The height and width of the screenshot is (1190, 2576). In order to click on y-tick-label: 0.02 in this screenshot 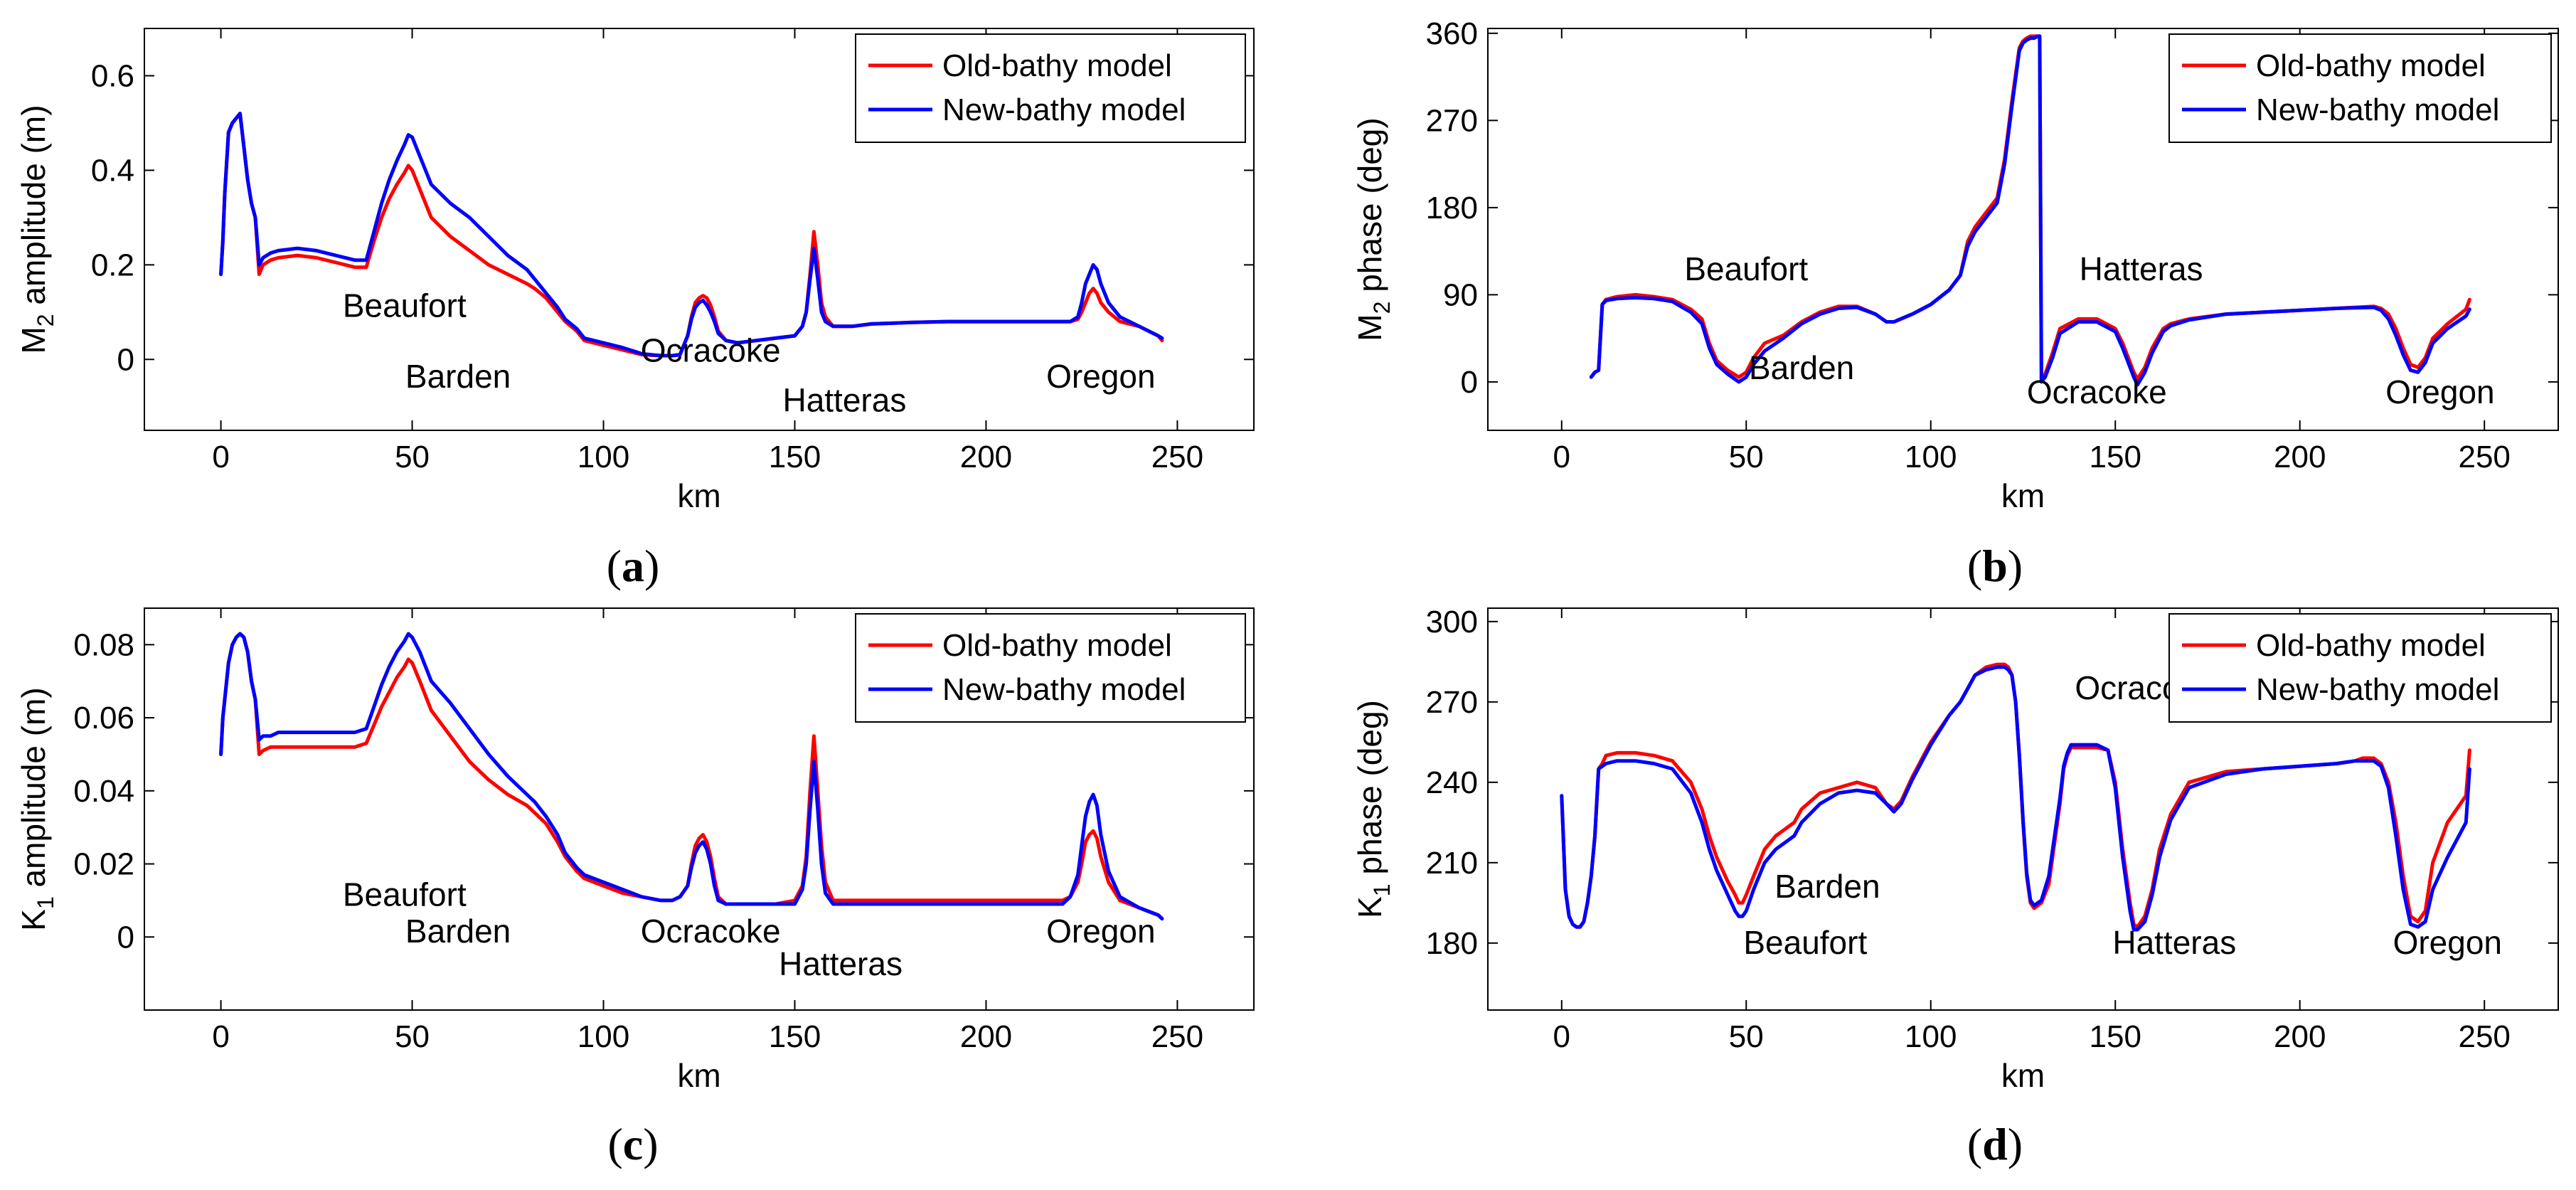, I will do `click(103, 864)`.